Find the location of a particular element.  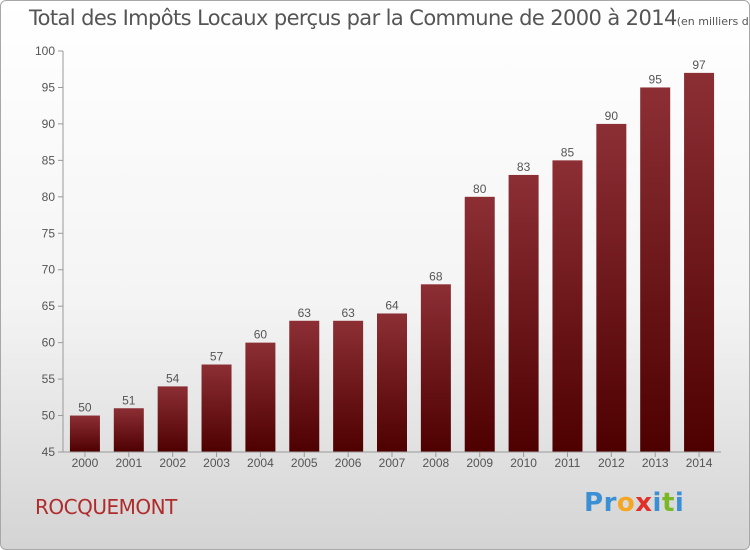

x-tick-label: 2012 is located at coordinates (611, 463).